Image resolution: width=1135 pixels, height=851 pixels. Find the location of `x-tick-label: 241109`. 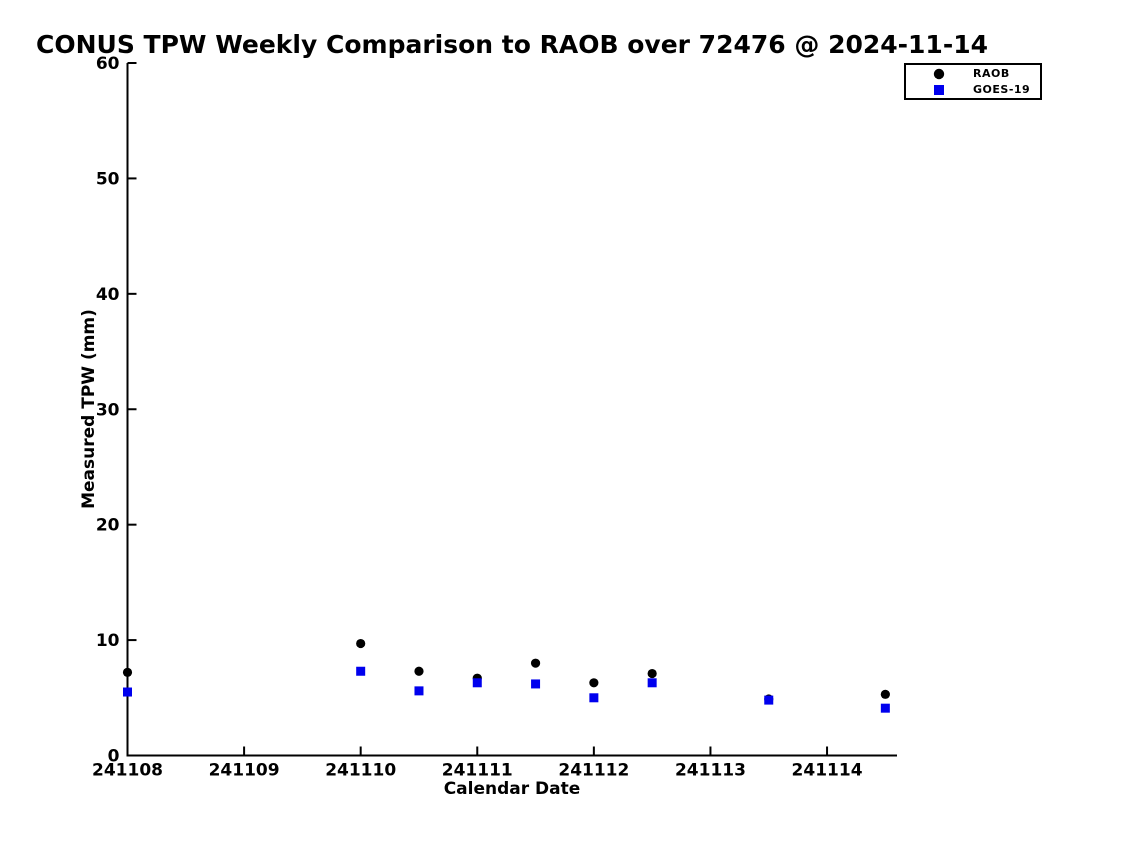

x-tick-label: 241109 is located at coordinates (244, 771).